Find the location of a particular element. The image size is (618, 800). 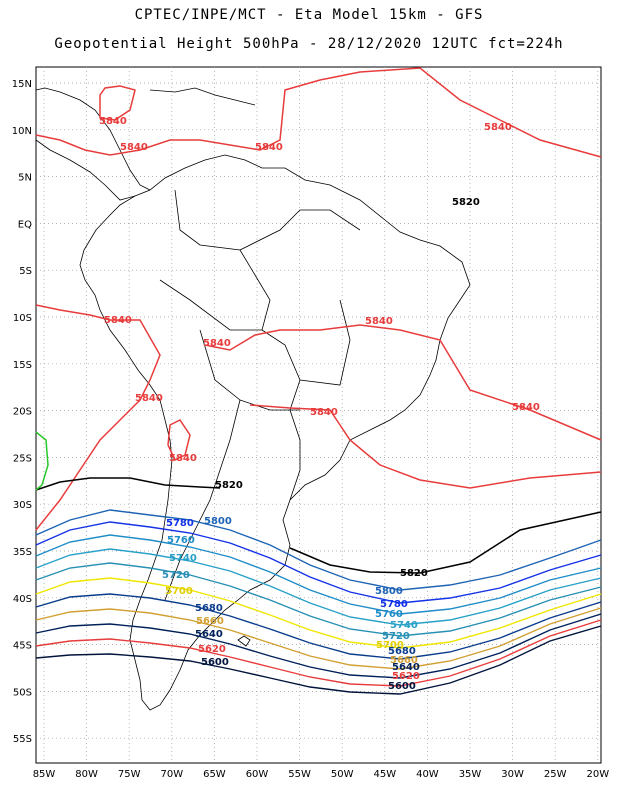

contour-5760-line is located at coordinates (318, 574).